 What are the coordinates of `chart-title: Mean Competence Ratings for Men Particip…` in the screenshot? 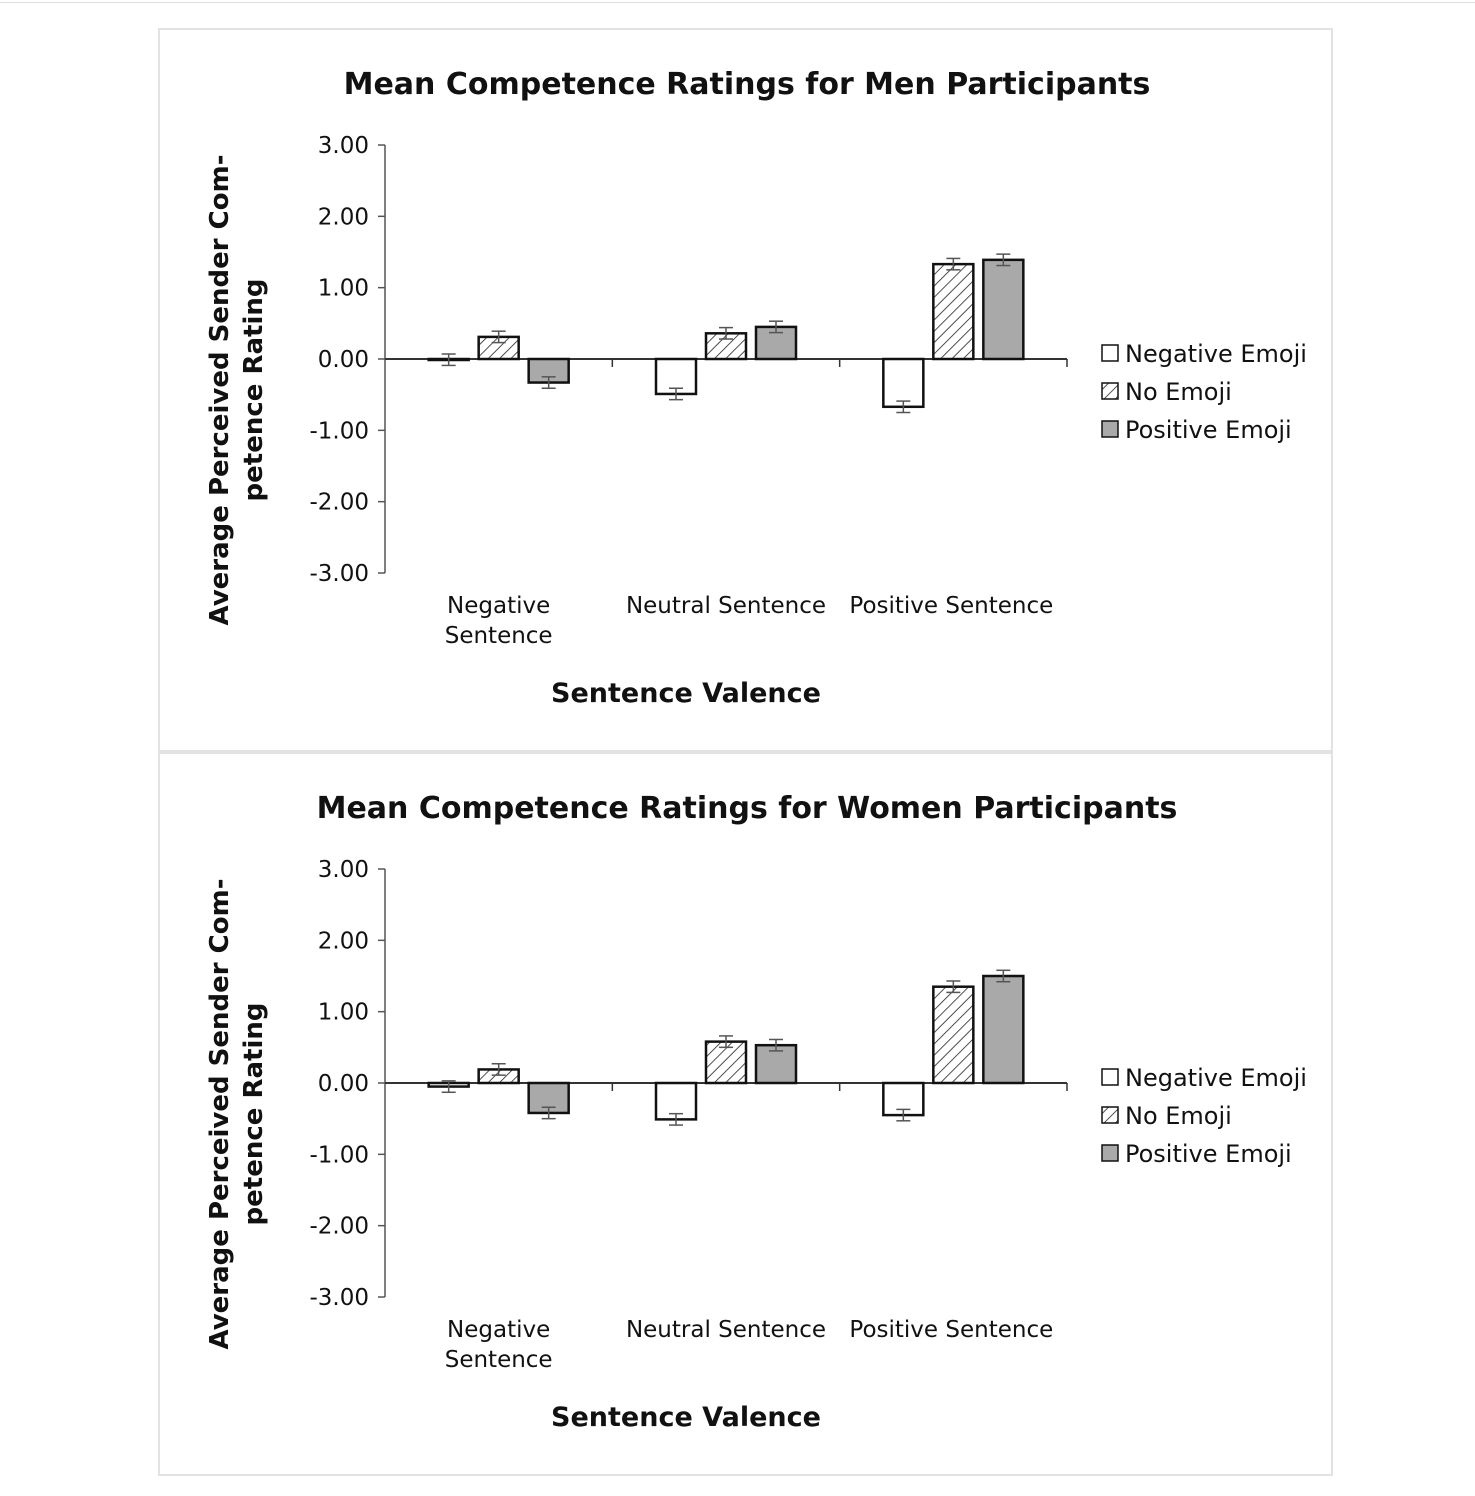 It's located at (747, 84).